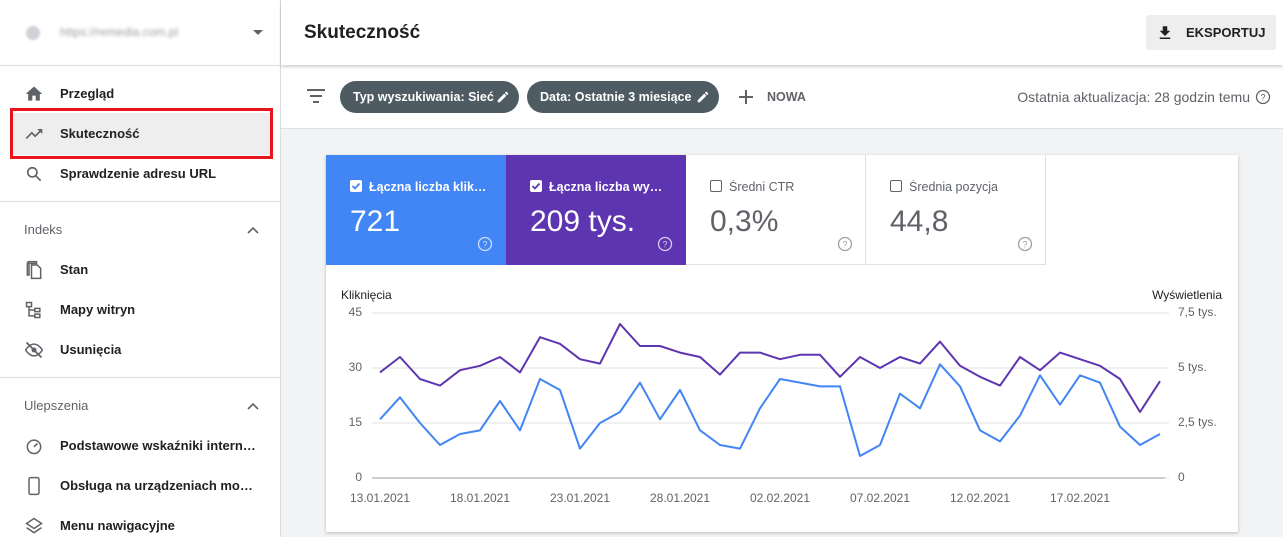  Describe the element at coordinates (34, 93) in the screenshot. I see `home-icon` at that location.